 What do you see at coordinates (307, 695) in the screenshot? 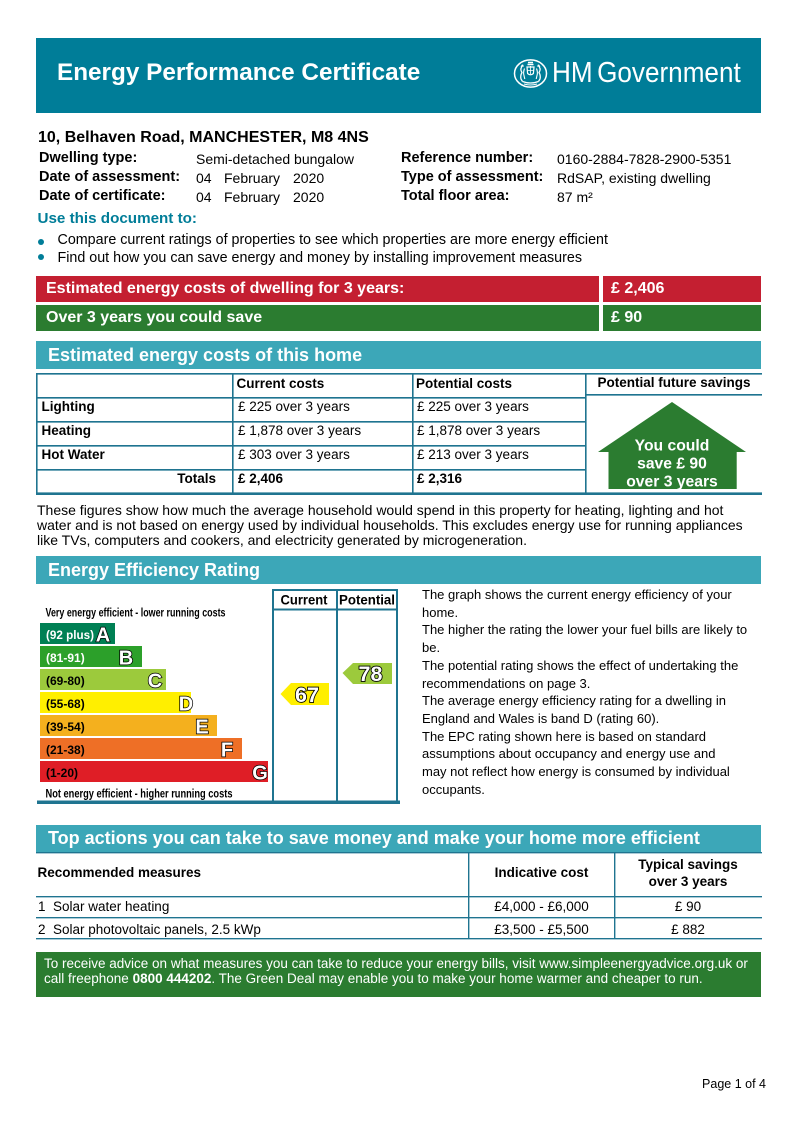
I see `svg-text: 67` at bounding box center [307, 695].